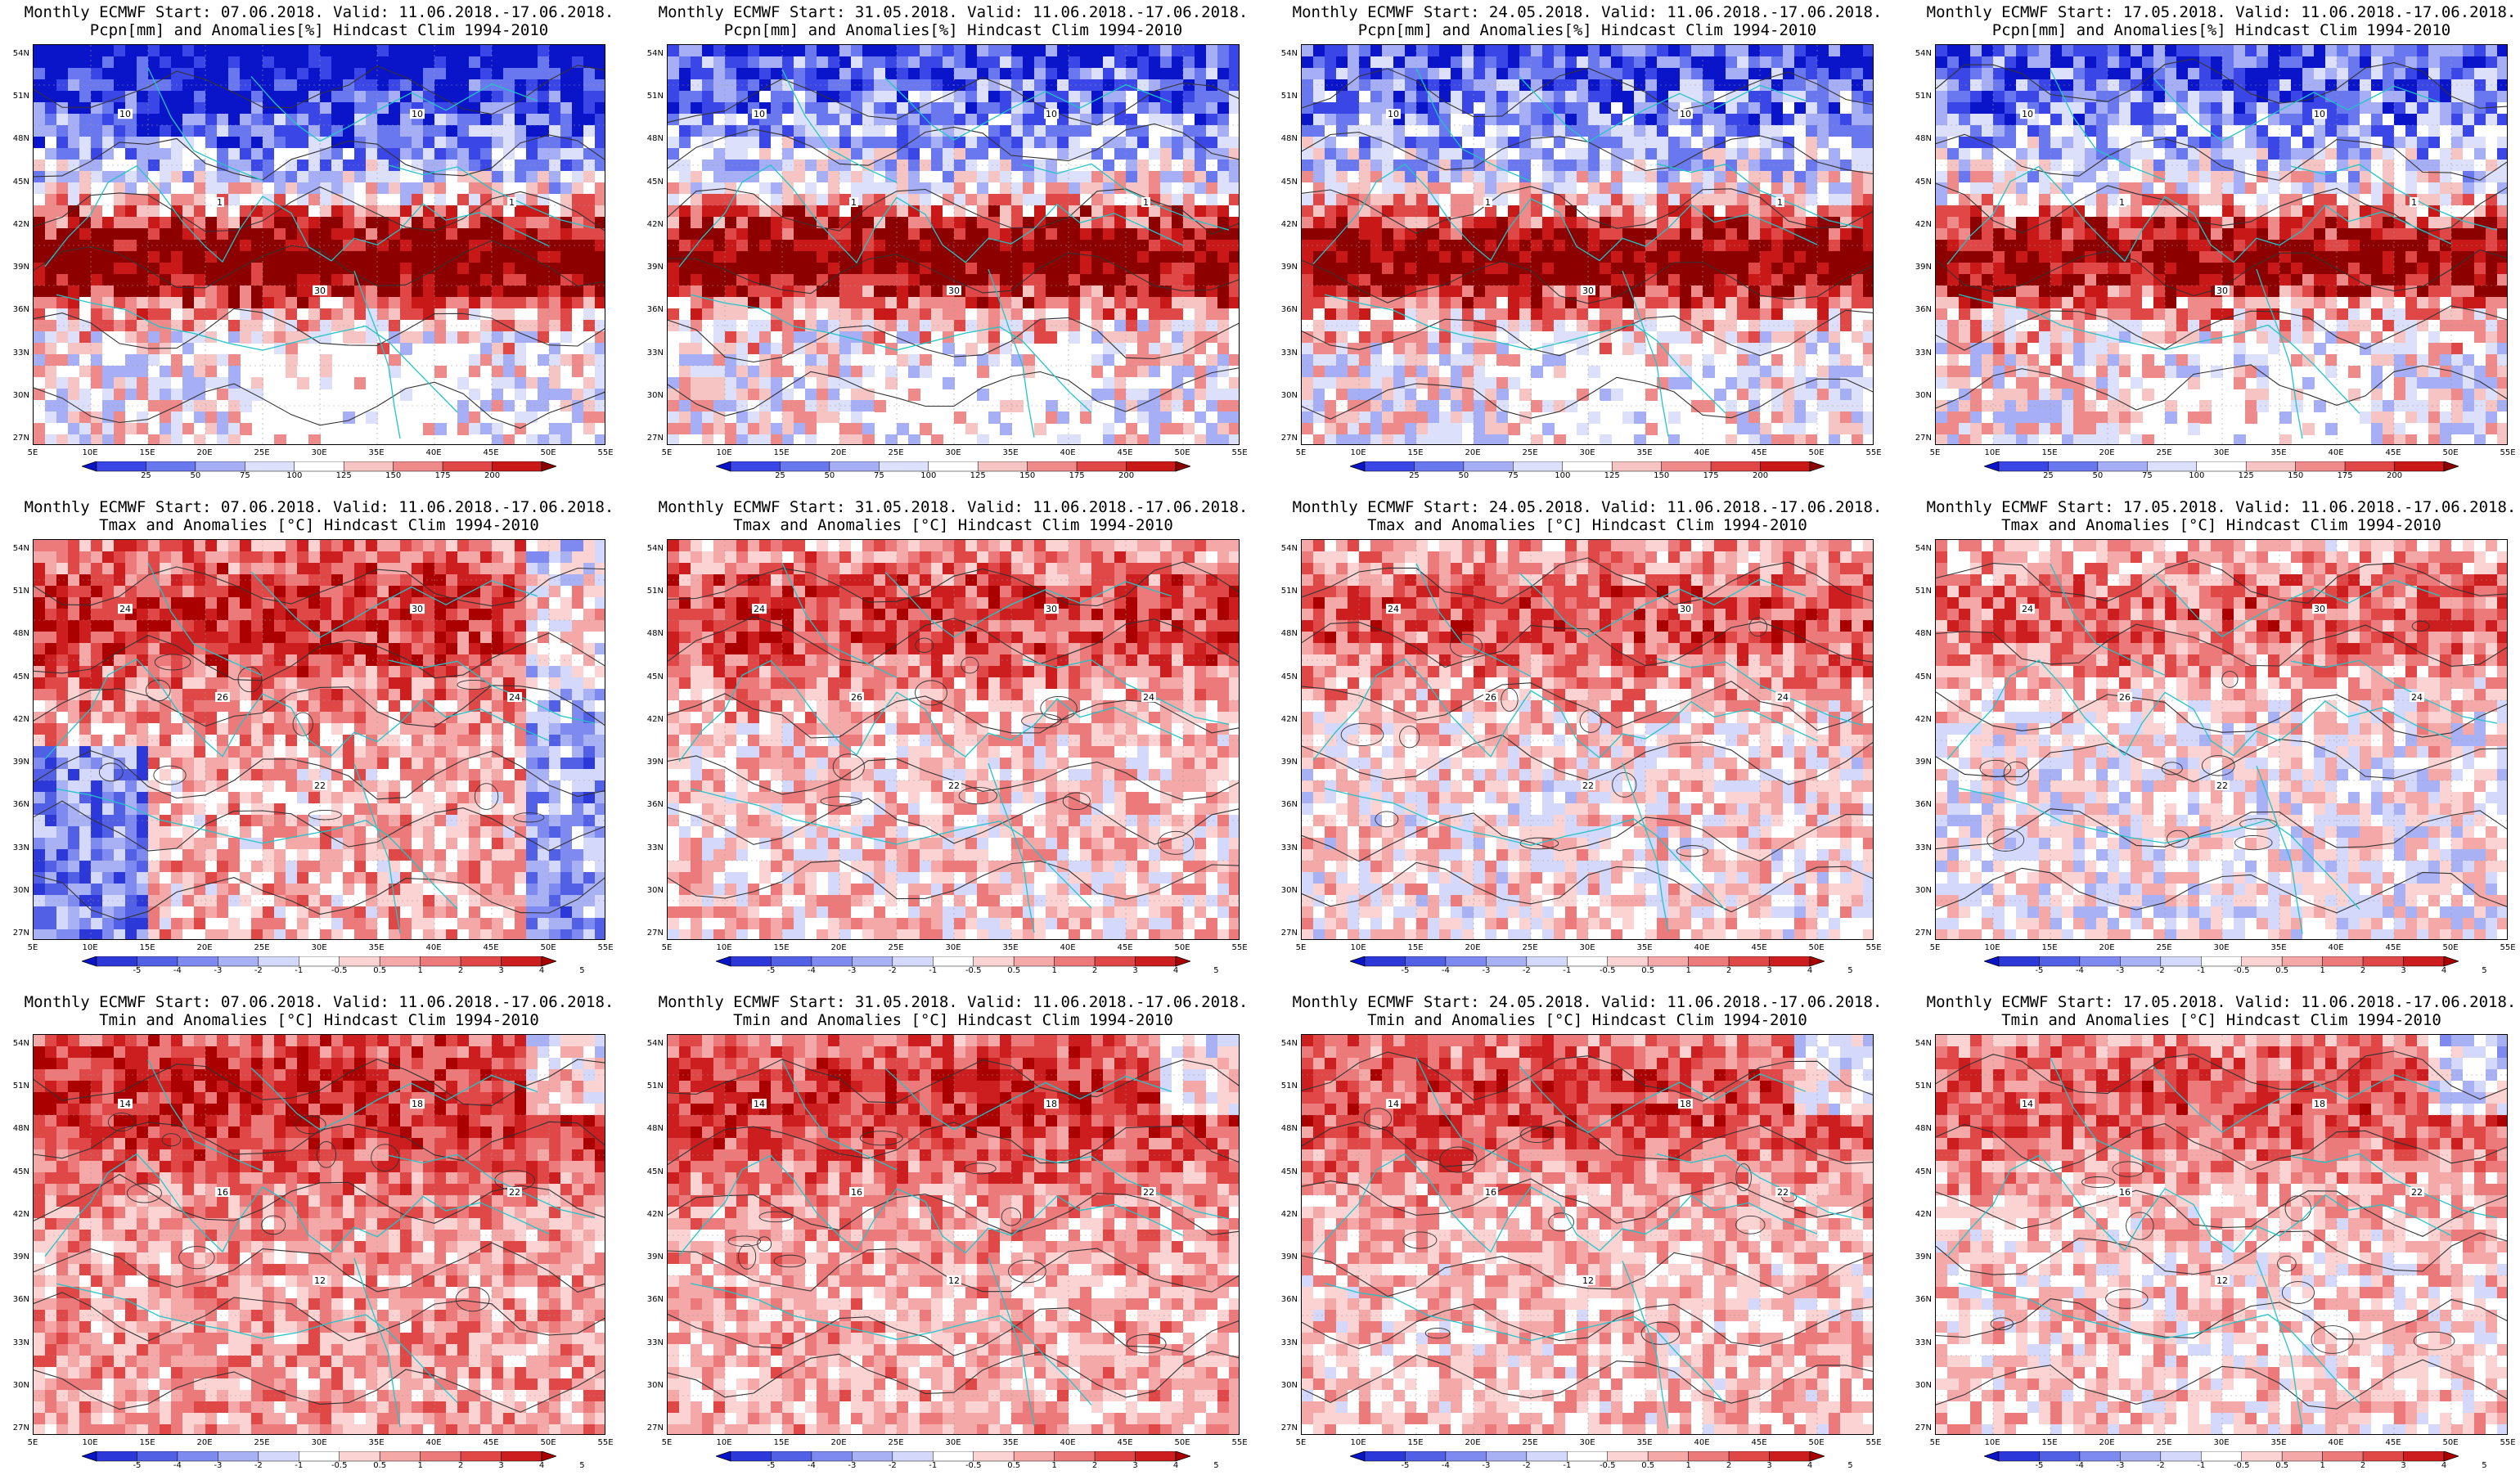  Describe the element at coordinates (2336, 452) in the screenshot. I see `lon-tick-label: 40E` at that location.